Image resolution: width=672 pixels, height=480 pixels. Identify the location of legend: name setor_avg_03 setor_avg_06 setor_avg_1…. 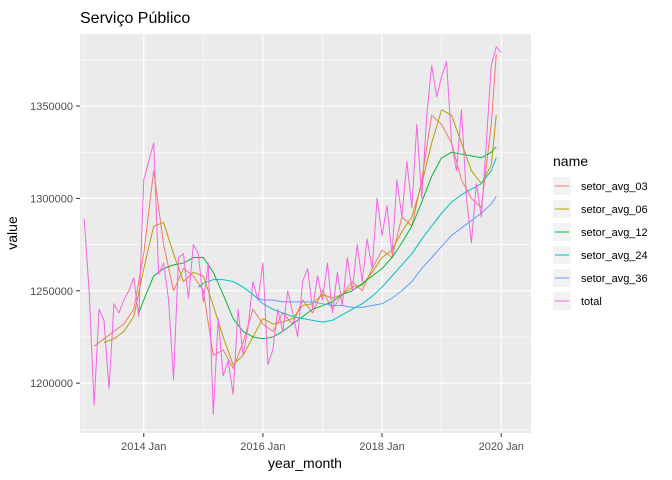
(600, 231).